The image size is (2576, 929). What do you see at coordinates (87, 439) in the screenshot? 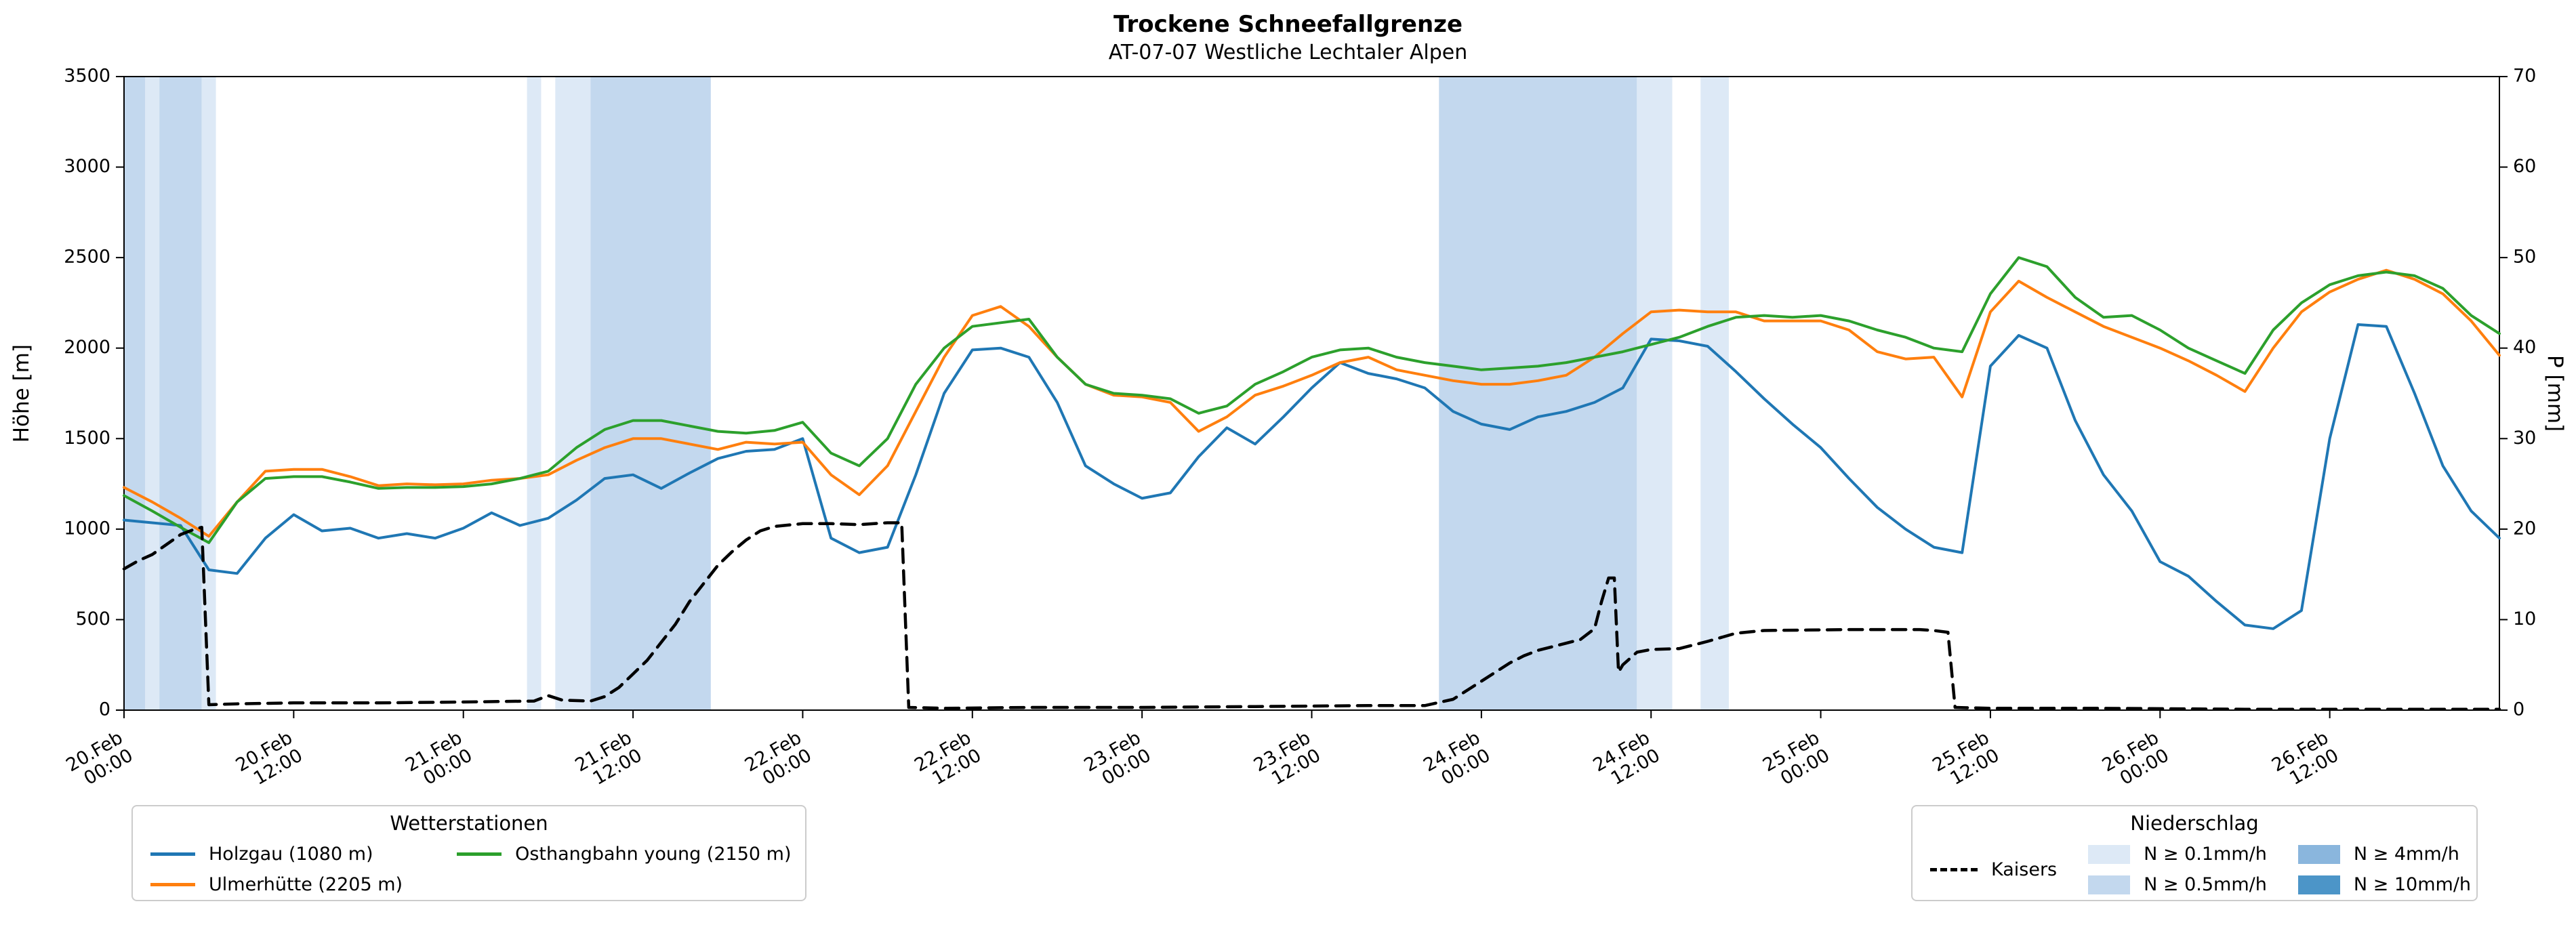
I see `left-tick-label: 1500` at bounding box center [87, 439].